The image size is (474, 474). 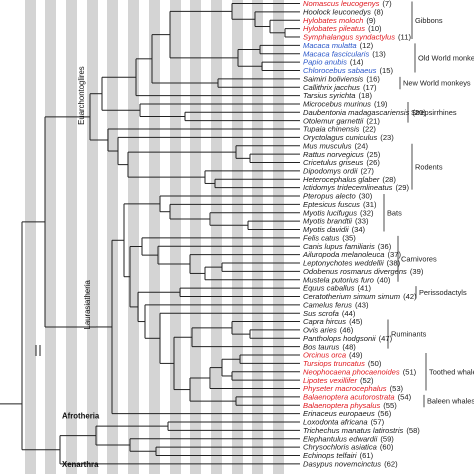 I want to click on tip-label: Oryctolagus cuniculus (23), so click(x=348, y=137).